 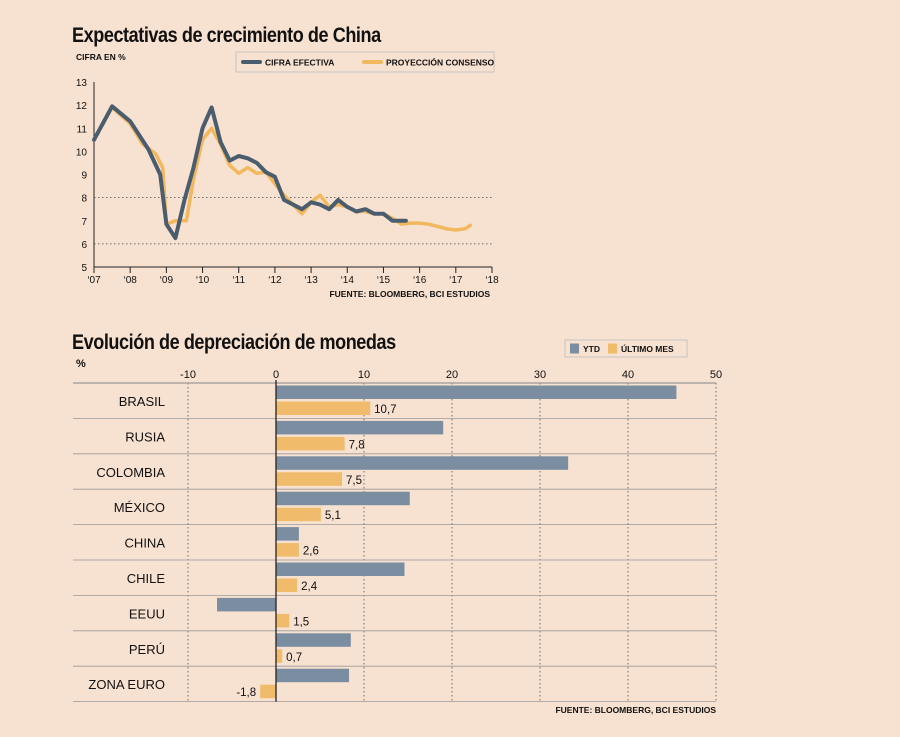 I want to click on data-label: 5,1, so click(x=333, y=516).